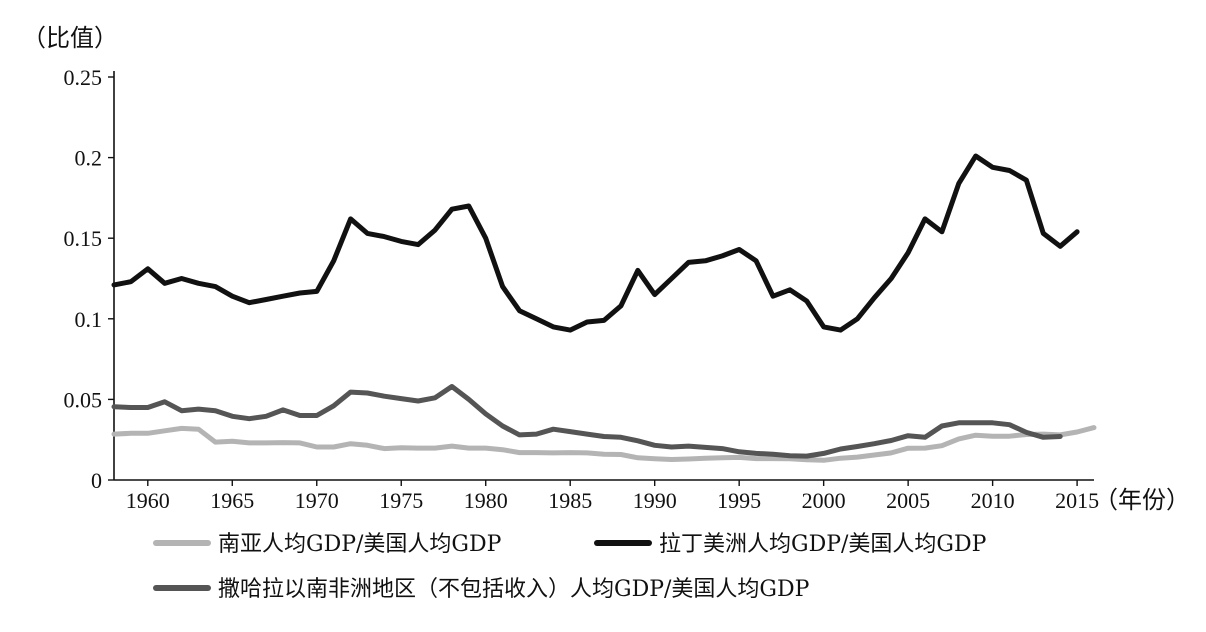 The width and height of the screenshot is (1206, 632). Describe the element at coordinates (360, 544) in the screenshot. I see `legend-label-1: 南亚人均GDP/美国人均GDP` at that location.